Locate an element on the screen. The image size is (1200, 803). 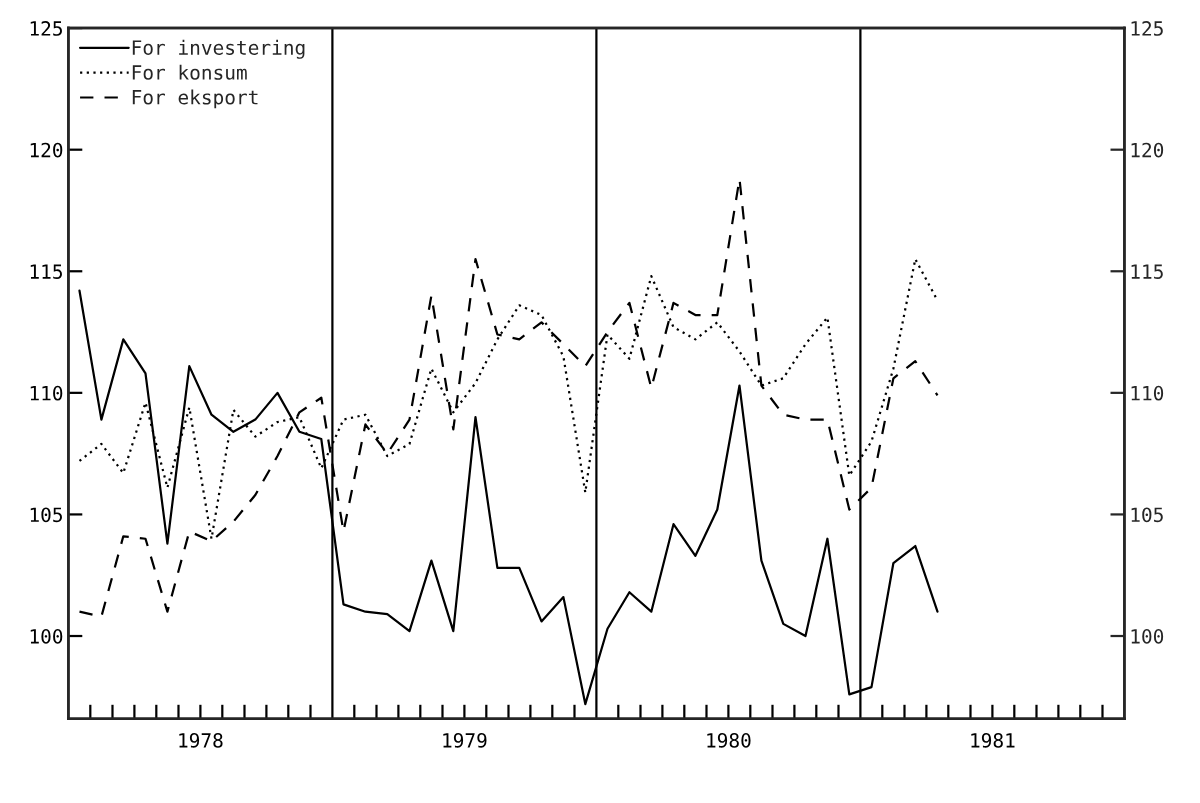
y-tick-label: 120 is located at coordinates (46, 150).